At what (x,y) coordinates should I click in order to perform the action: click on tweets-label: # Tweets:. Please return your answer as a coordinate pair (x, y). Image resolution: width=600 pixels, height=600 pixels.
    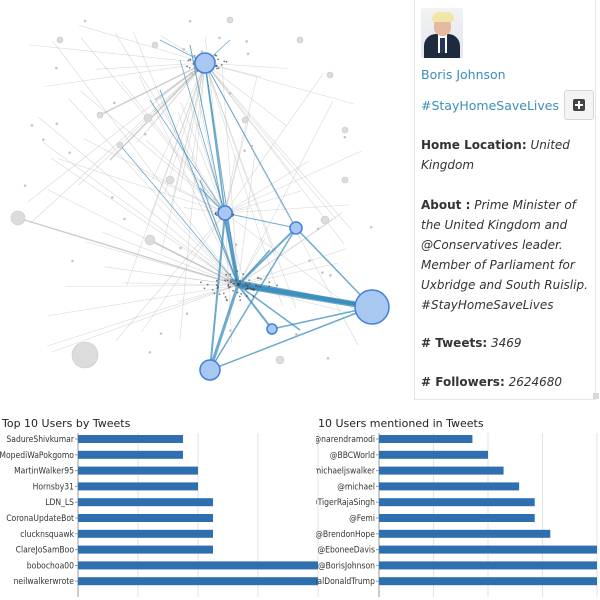
    Looking at the image, I should click on (454, 343).